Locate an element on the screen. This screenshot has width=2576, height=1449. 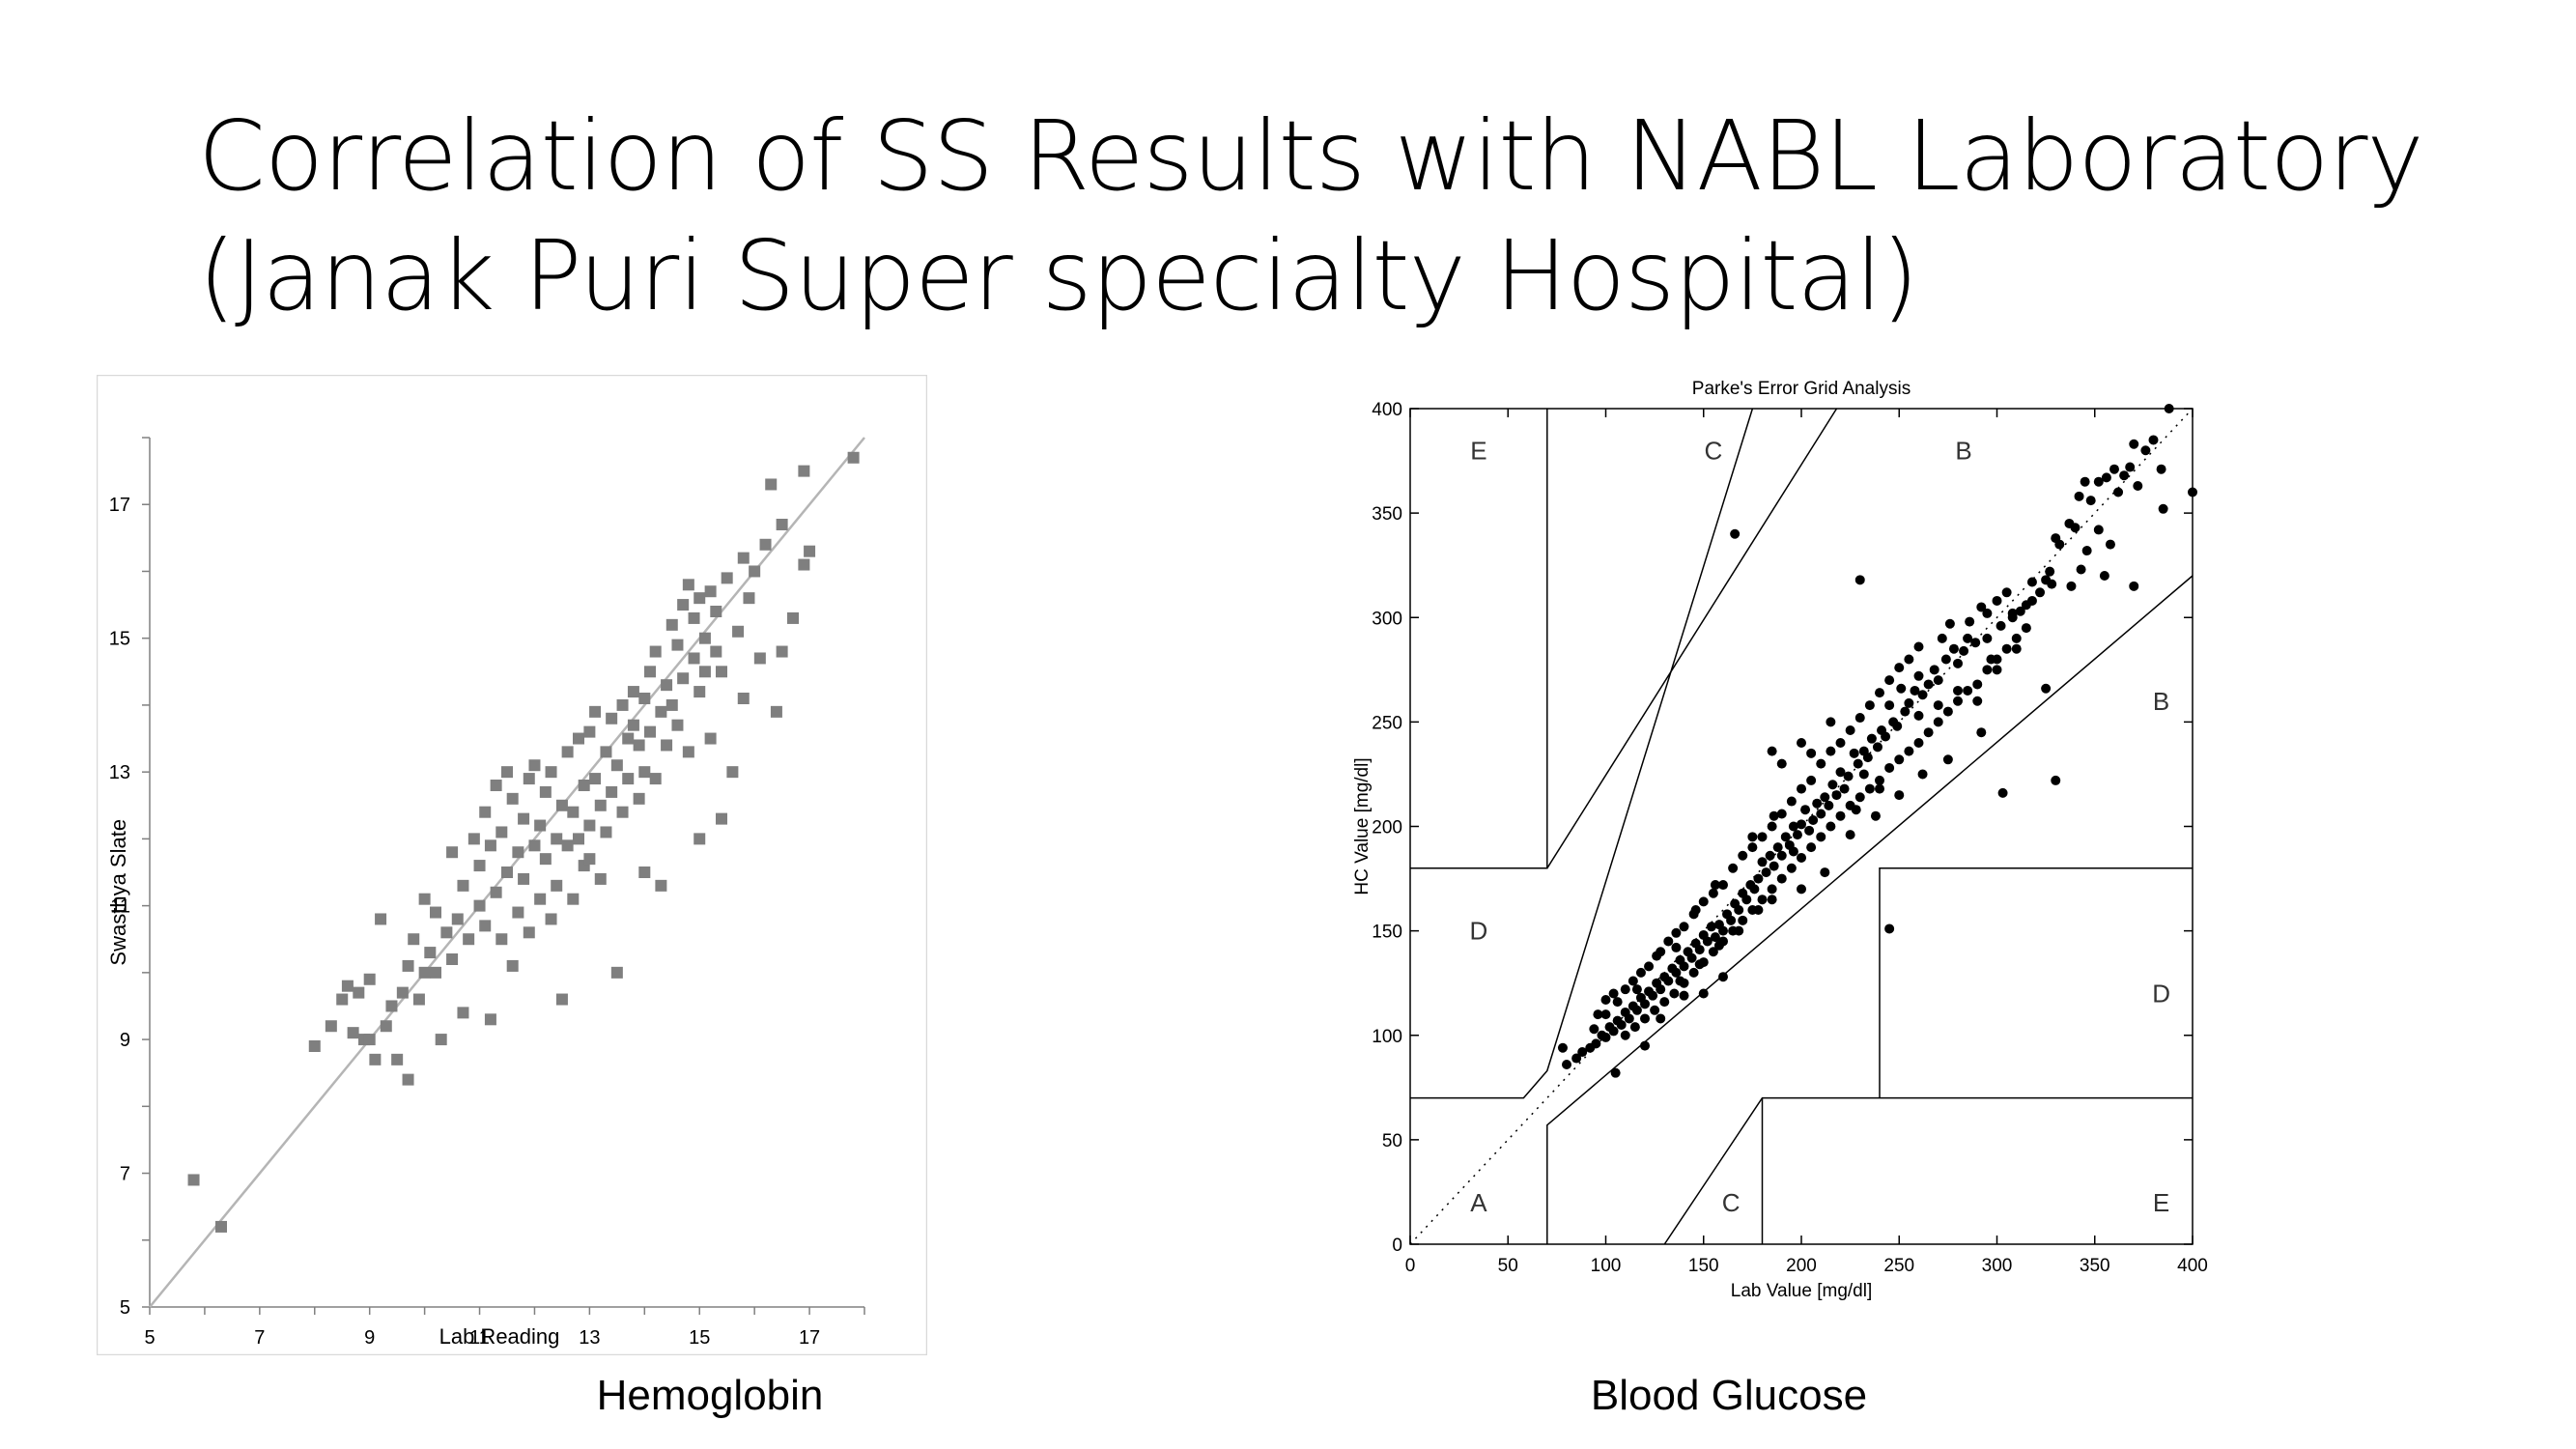
blood-glucose-y-tick-label: 400 is located at coordinates (1387, 410).